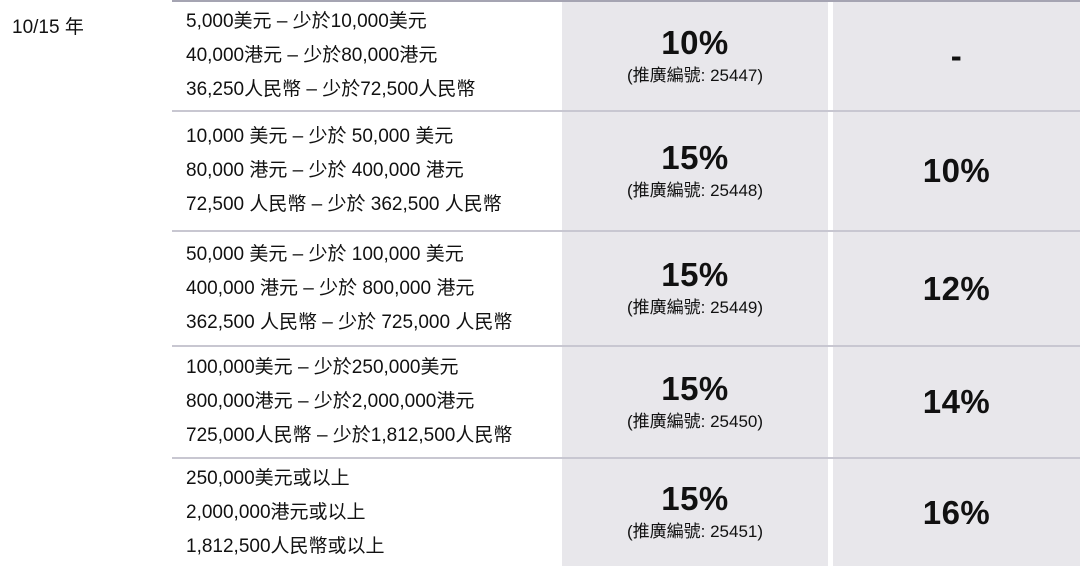 Image resolution: width=1080 pixels, height=570 pixels. I want to click on primary-rate-cell: 10% (推廣編號: 25447), so click(695, 56).